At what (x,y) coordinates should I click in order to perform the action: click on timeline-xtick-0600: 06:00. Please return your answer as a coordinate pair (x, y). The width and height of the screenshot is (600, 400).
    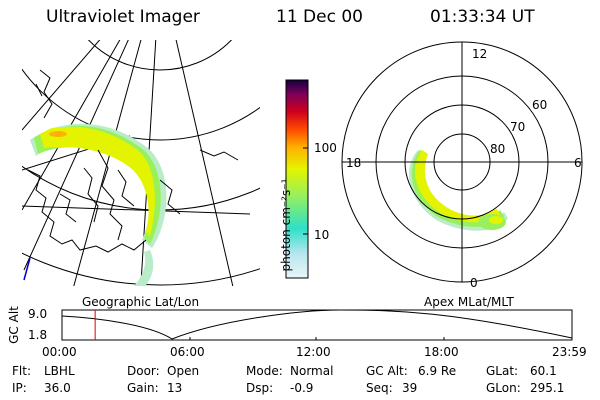
    Looking at the image, I should click on (187, 352).